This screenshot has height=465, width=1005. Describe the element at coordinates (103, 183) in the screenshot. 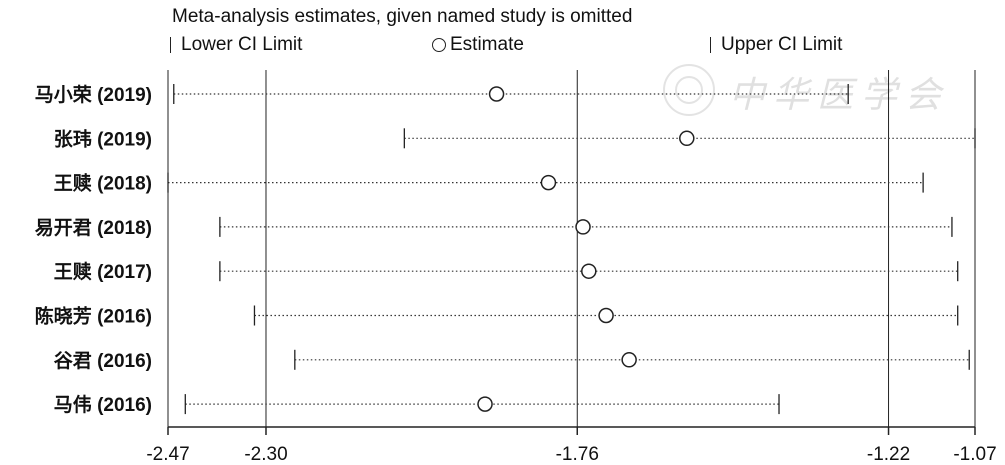

I see `study-label: 王赎 (2018)` at that location.